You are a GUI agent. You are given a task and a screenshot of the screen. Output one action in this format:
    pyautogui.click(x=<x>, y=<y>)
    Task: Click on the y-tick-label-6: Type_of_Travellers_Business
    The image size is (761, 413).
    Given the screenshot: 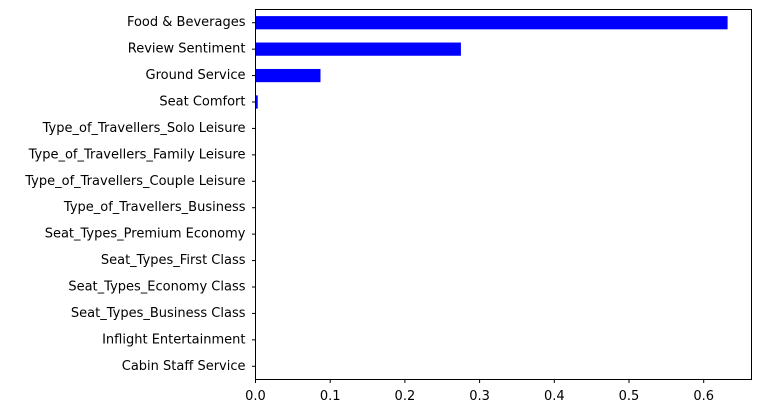 What is the action you would take?
    pyautogui.click(x=154, y=207)
    